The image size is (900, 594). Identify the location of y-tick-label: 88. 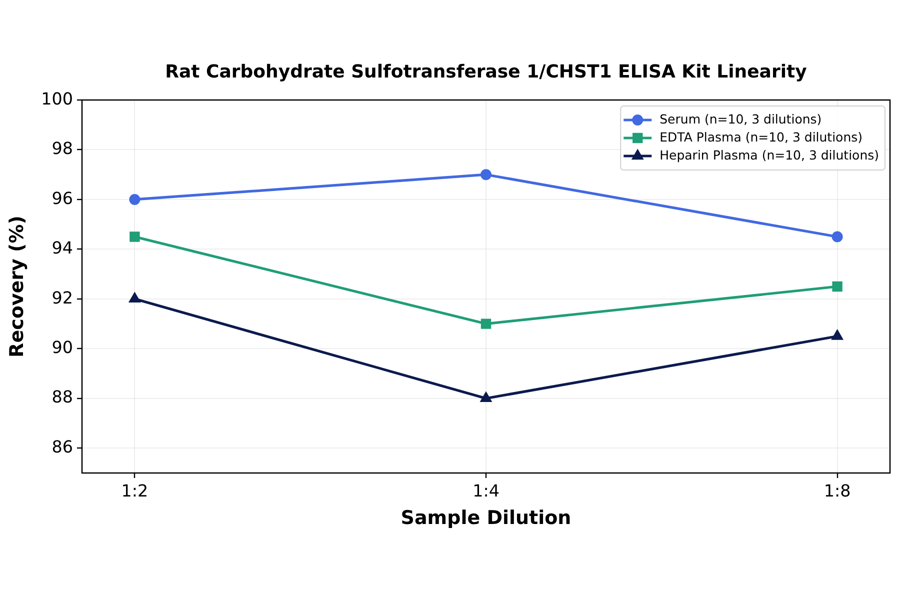
(62, 396).